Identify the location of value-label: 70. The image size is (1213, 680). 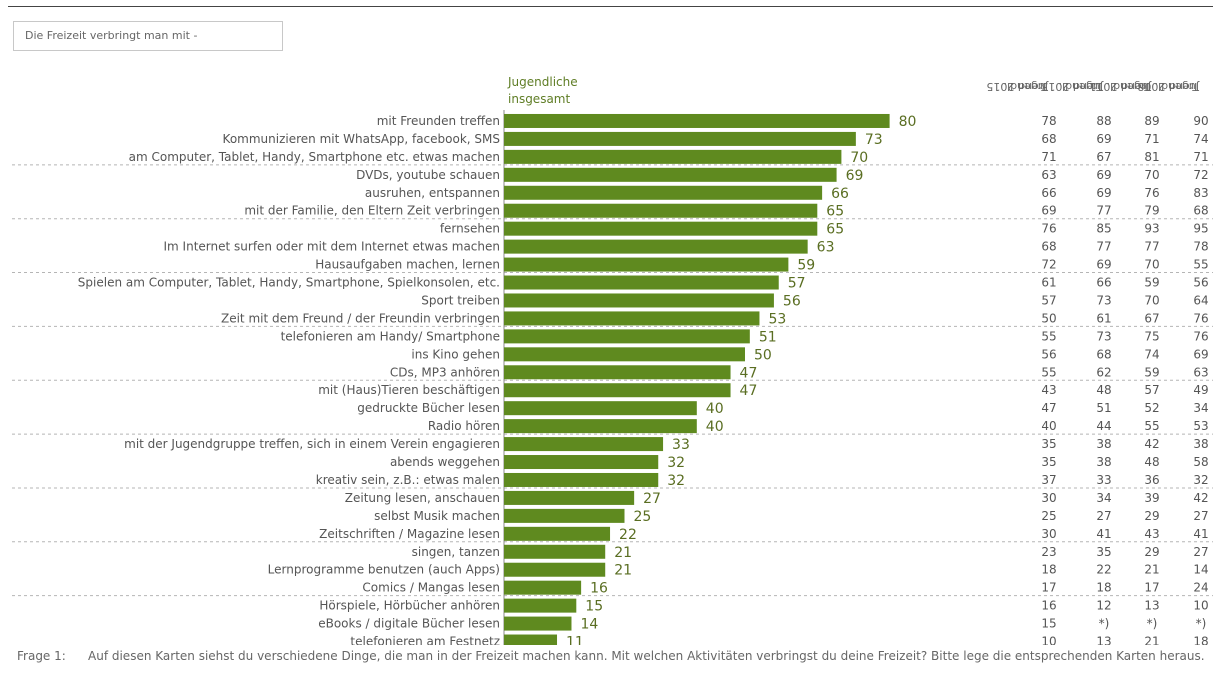
(859, 158).